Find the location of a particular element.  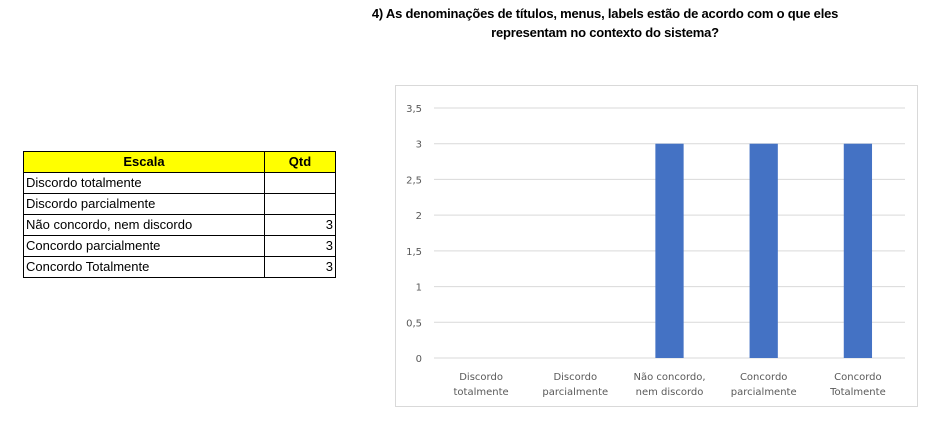

header-qtd: Qtd is located at coordinates (300, 162).